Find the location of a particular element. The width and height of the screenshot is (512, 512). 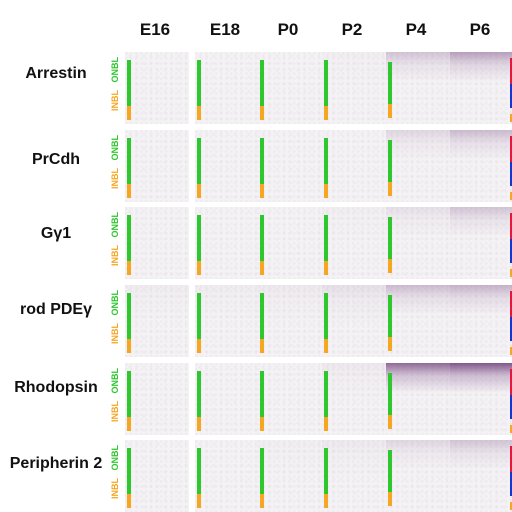

row-label-4: Rhodopsin is located at coordinates (56, 387).